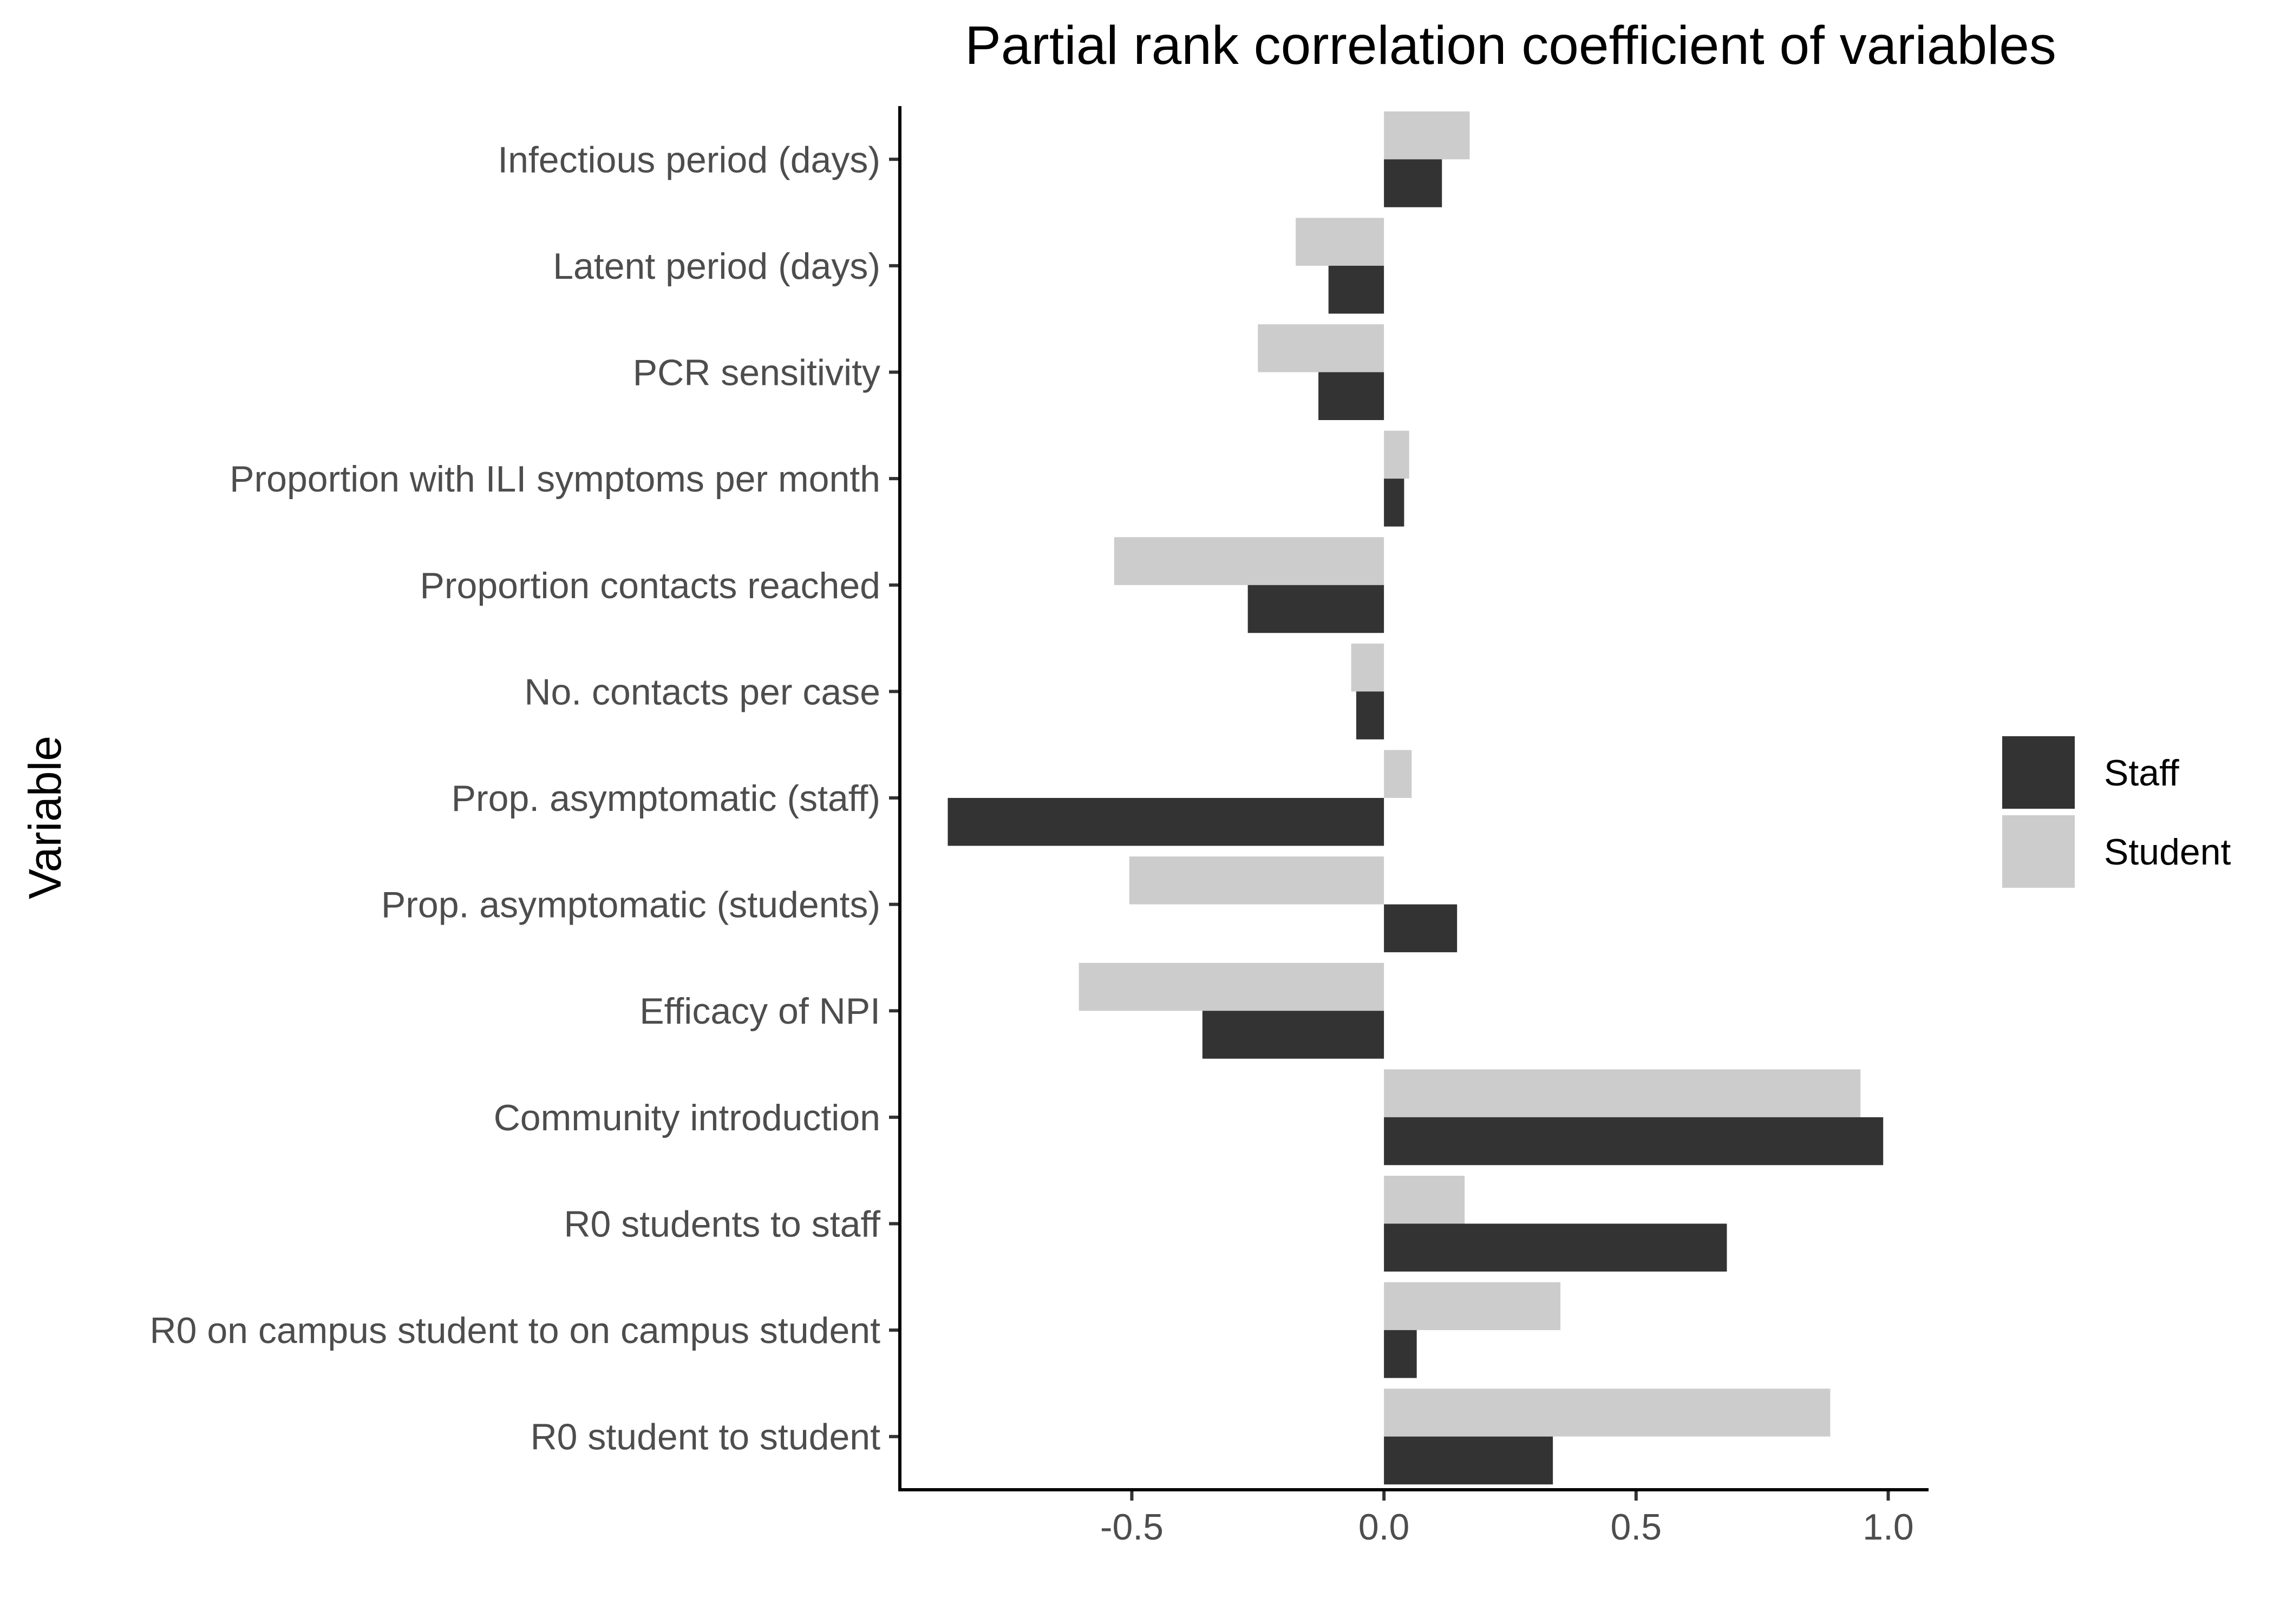 The image size is (2274, 1624). I want to click on category-label: Latent period (days), so click(716, 266).